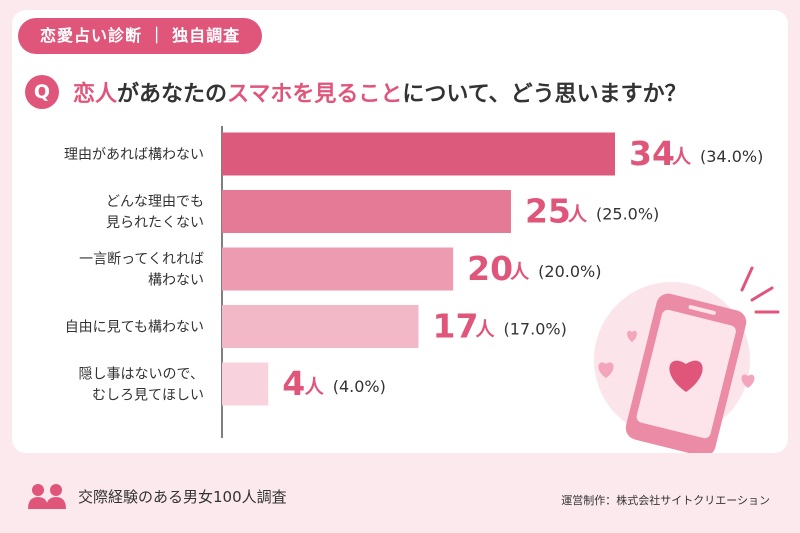 The width and height of the screenshot is (800, 533). I want to click on question-part: があなたの, so click(172, 94).